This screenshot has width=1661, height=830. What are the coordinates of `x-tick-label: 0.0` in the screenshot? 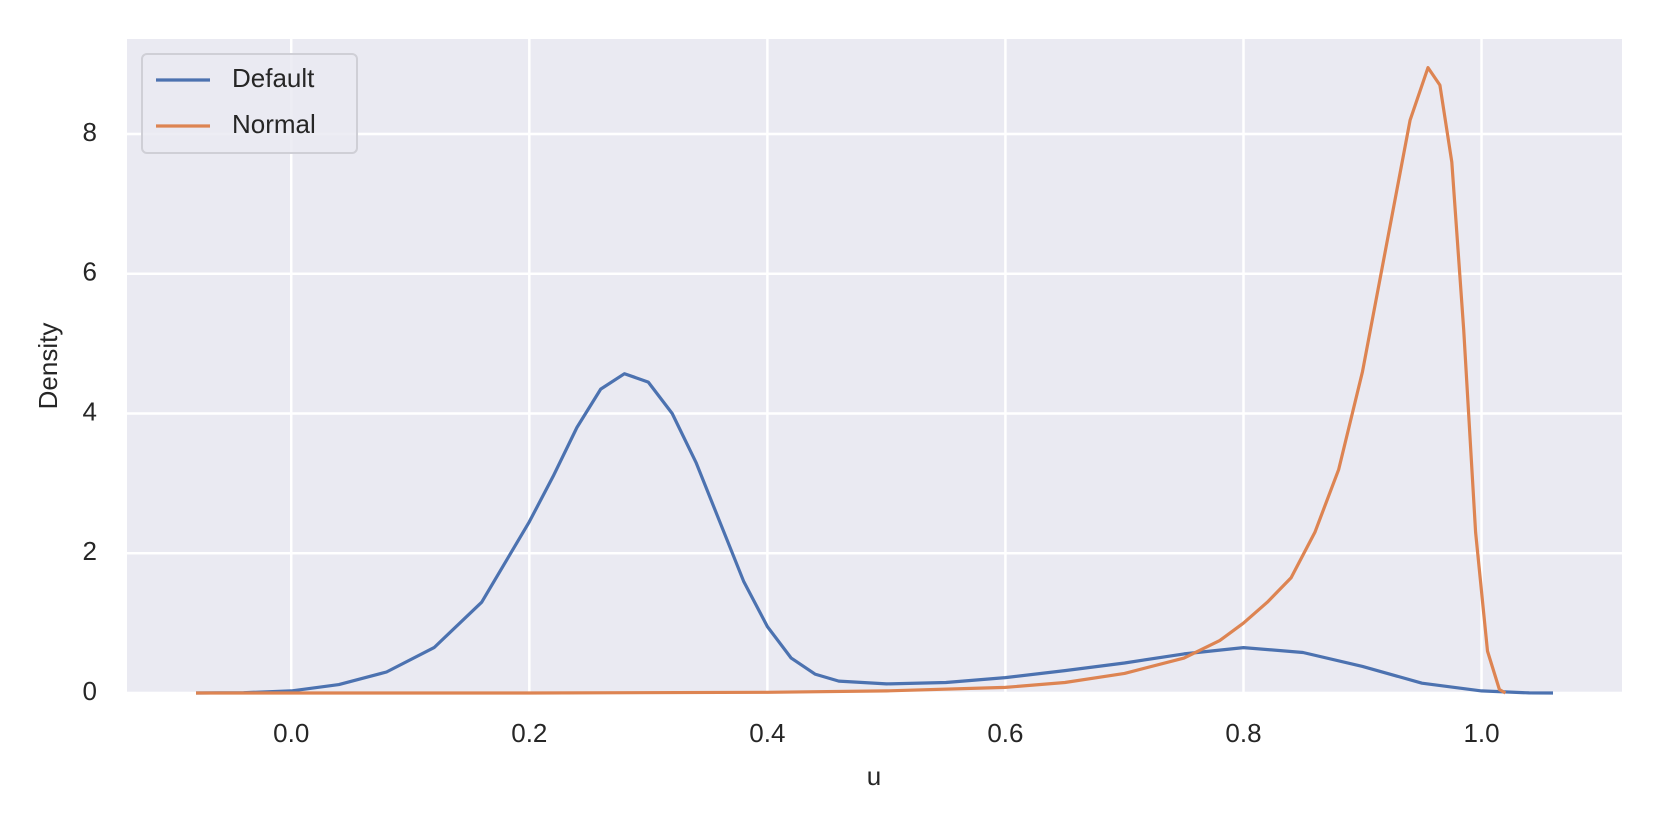 It's located at (291, 733).